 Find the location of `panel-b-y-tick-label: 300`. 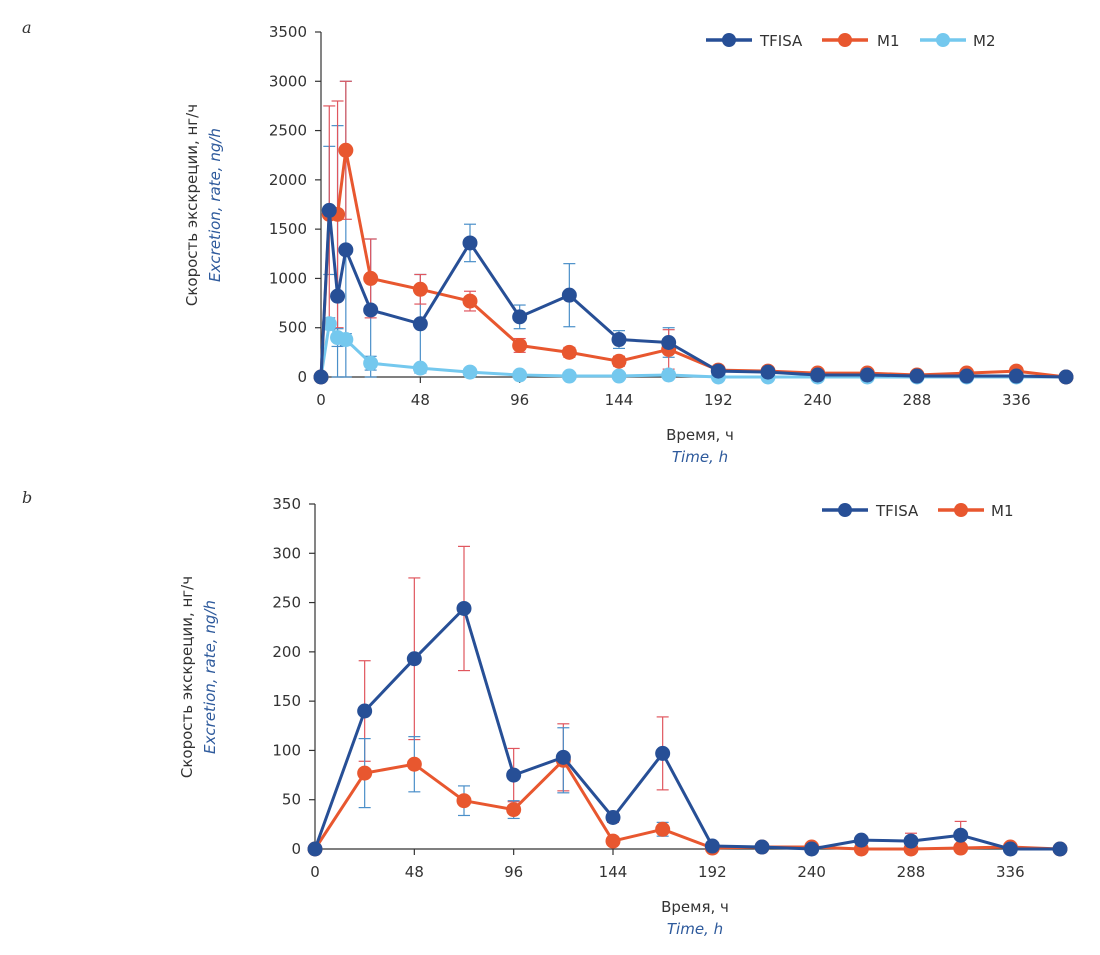

panel-b-y-tick-label: 300 is located at coordinates (286, 553).